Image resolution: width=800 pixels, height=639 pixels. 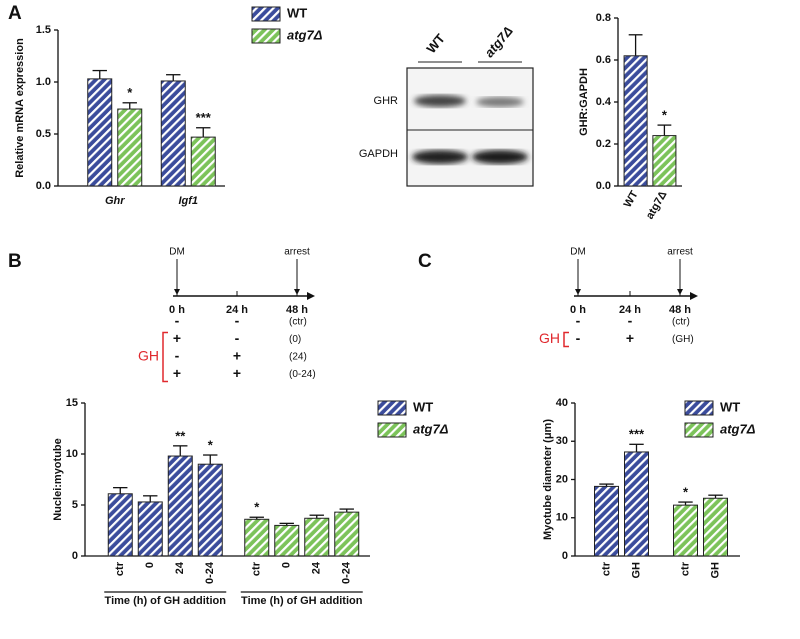 I want to click on y-axis-label: Myotube diameter (μm), so click(x=548, y=479).